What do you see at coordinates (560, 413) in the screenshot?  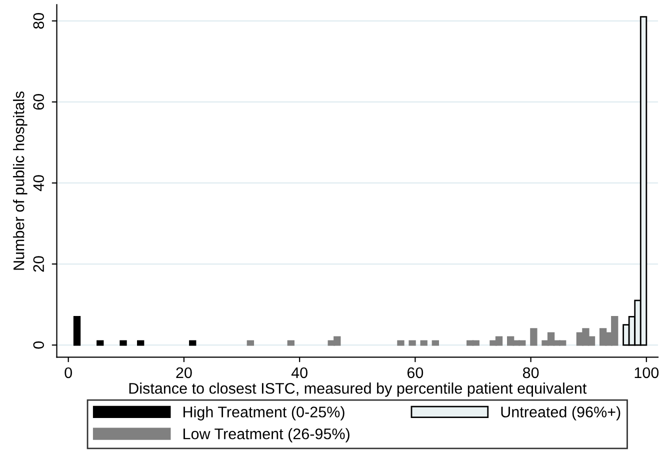 I see `legend-label: Untreated (96%+)` at bounding box center [560, 413].